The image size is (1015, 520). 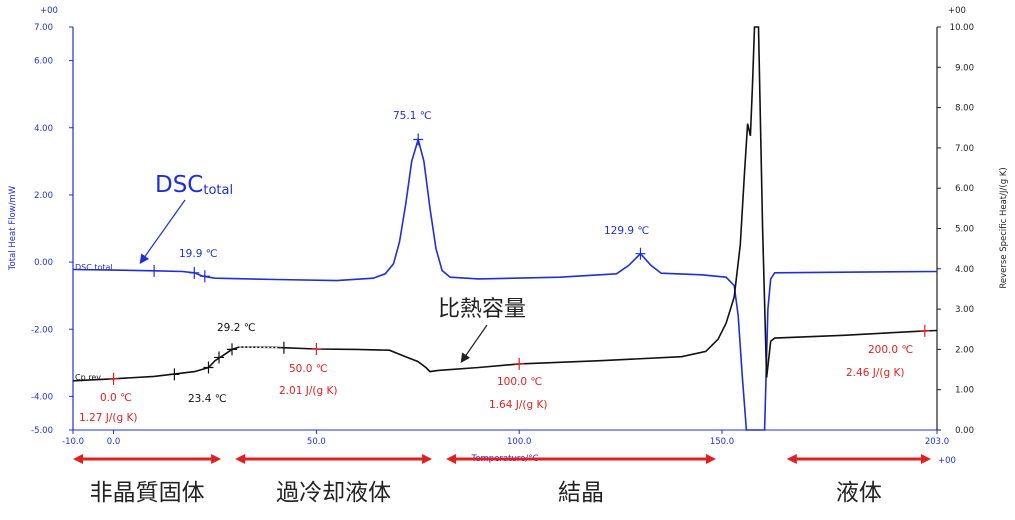 I want to click on y-right-tick-label: 8.00, so click(x=964, y=109).